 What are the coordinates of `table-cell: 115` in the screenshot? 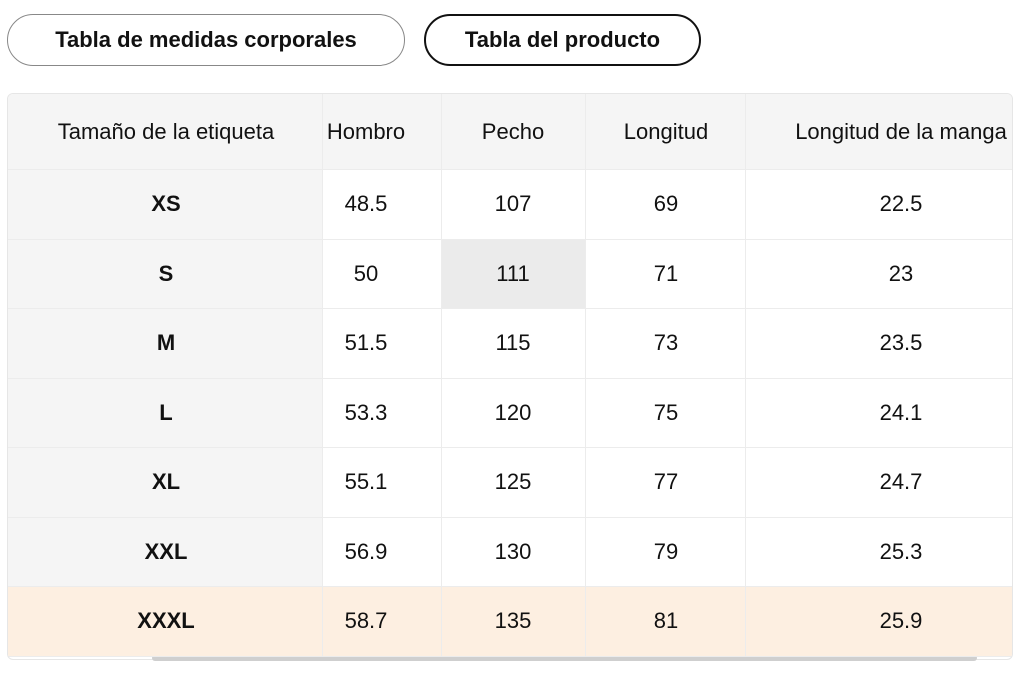 It's located at (514, 344).